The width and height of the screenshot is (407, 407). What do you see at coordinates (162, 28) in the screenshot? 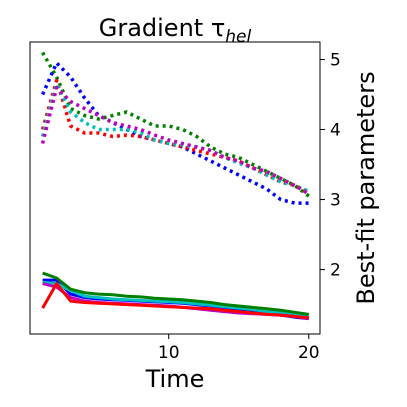
I see `chart-title-main: Gradient τ` at bounding box center [162, 28].